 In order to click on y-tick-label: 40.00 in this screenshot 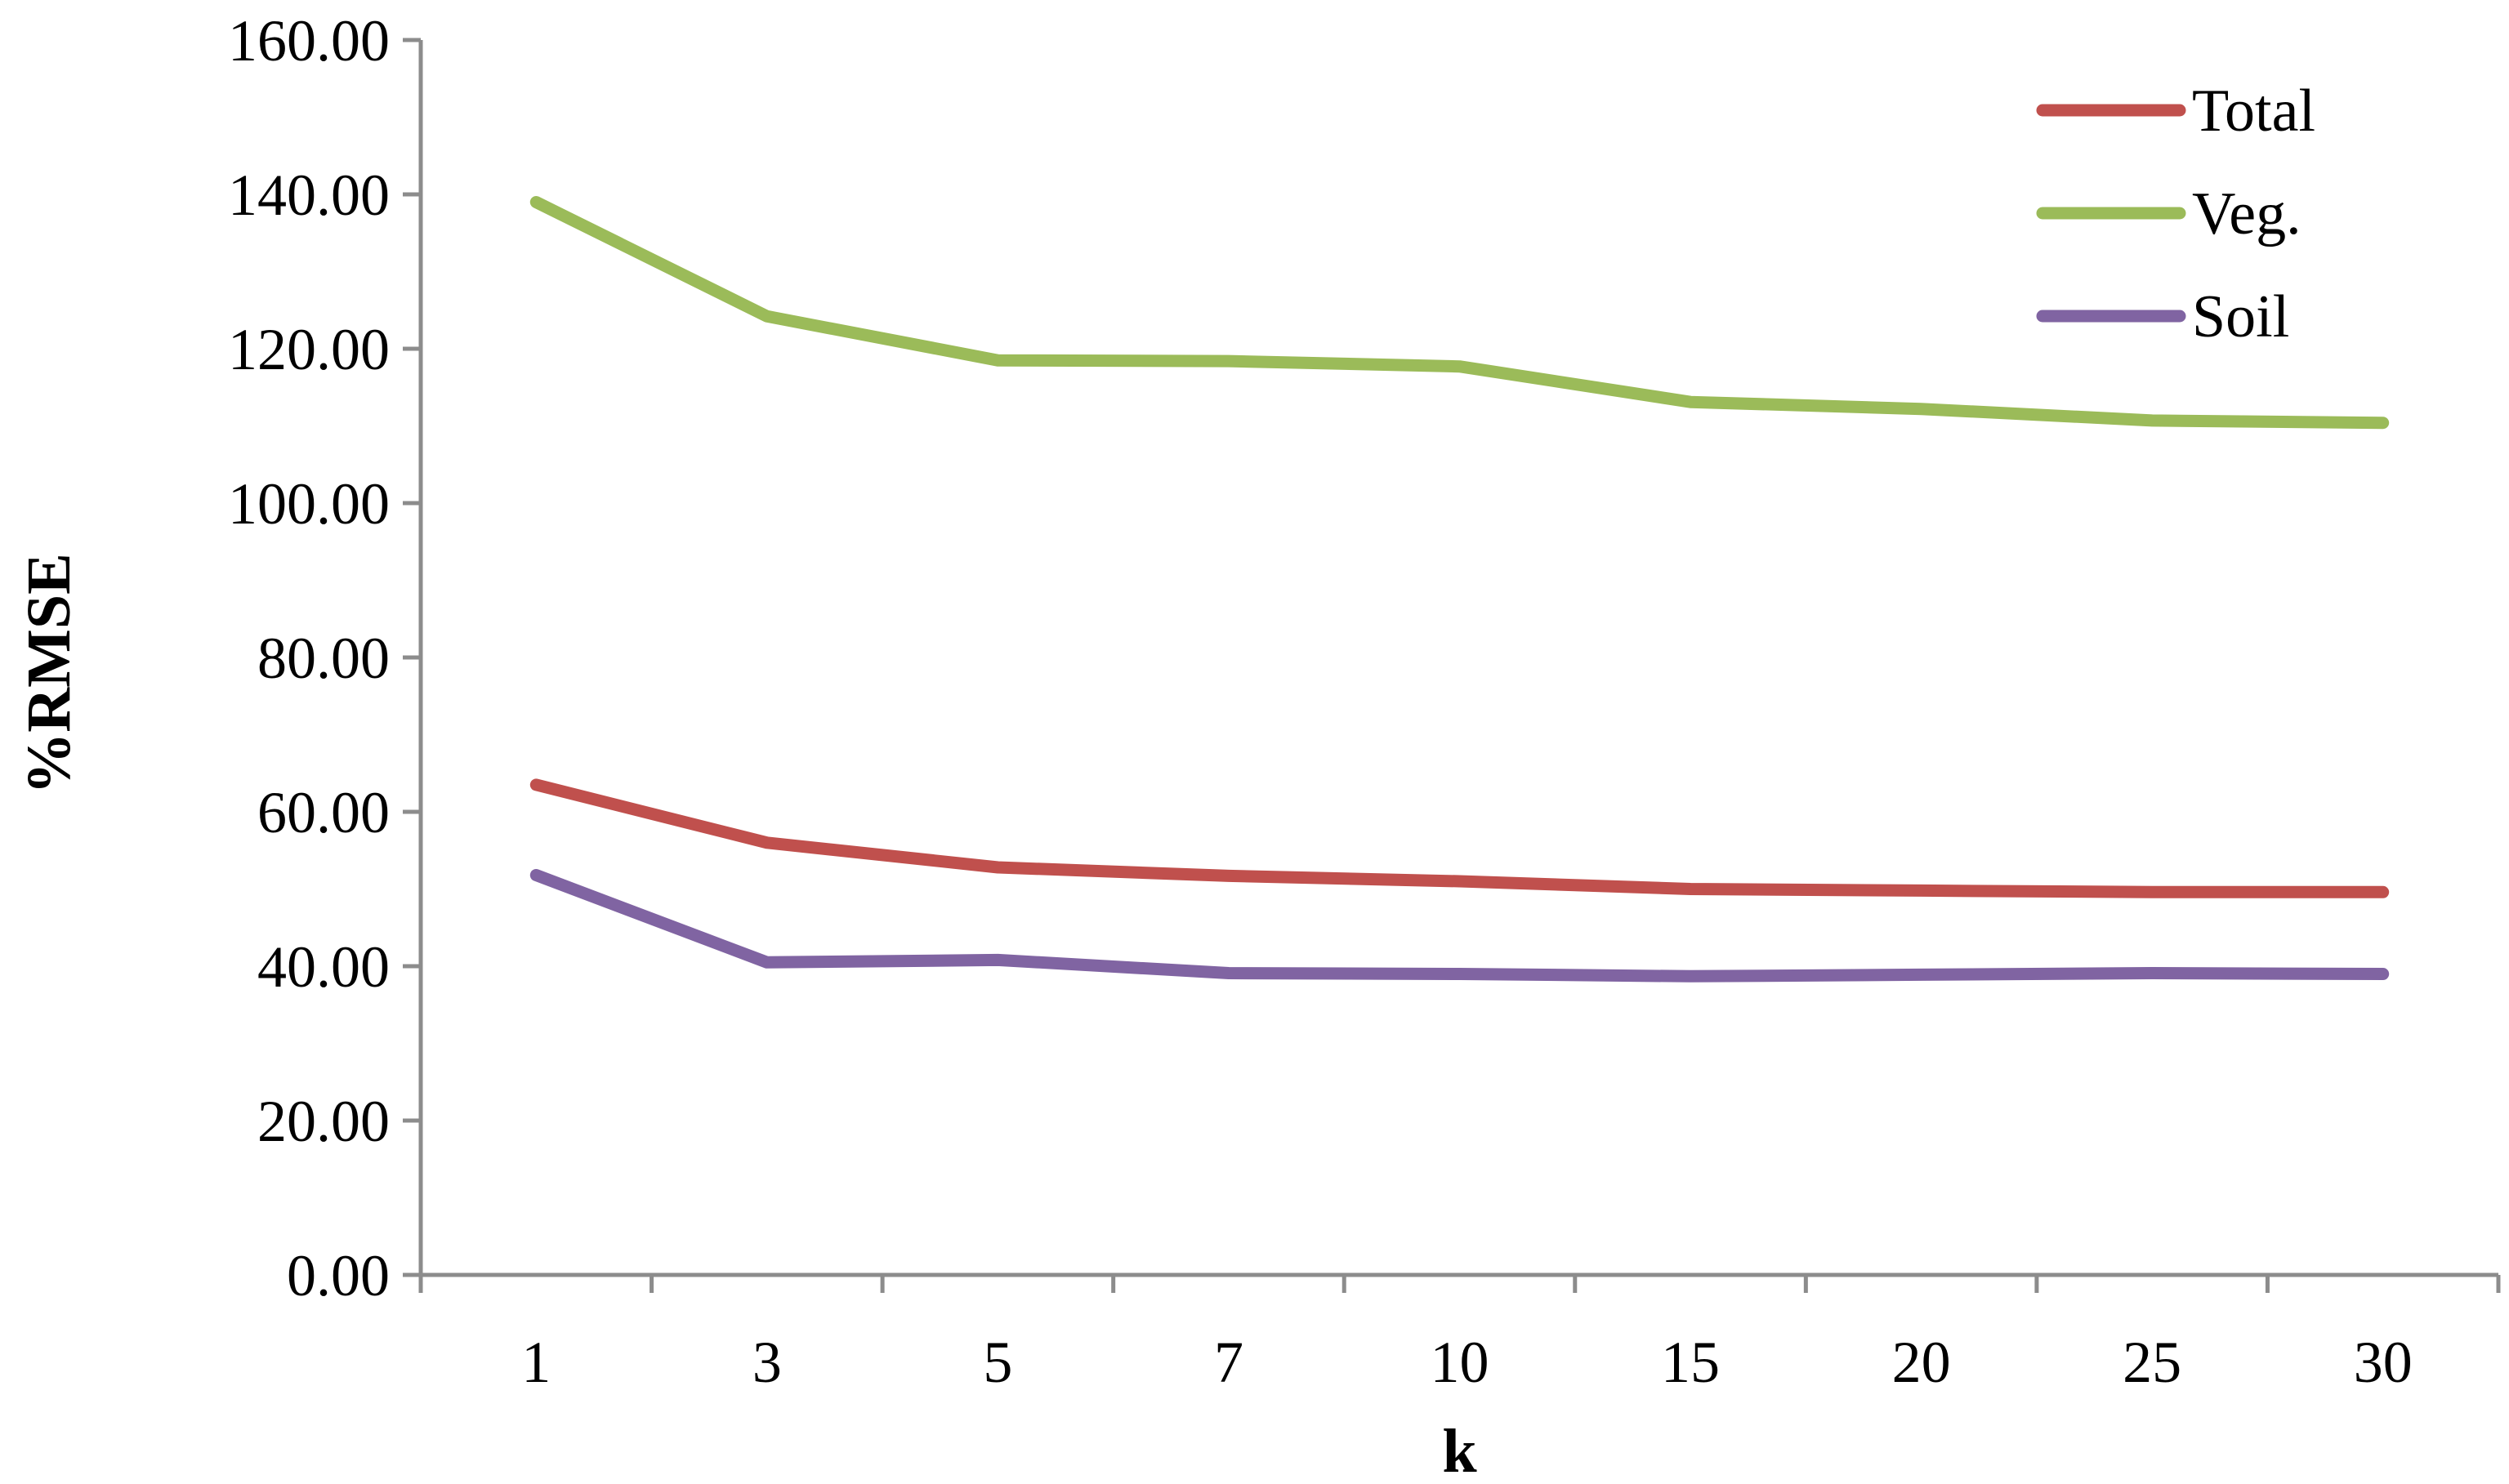, I will do `click(323, 967)`.